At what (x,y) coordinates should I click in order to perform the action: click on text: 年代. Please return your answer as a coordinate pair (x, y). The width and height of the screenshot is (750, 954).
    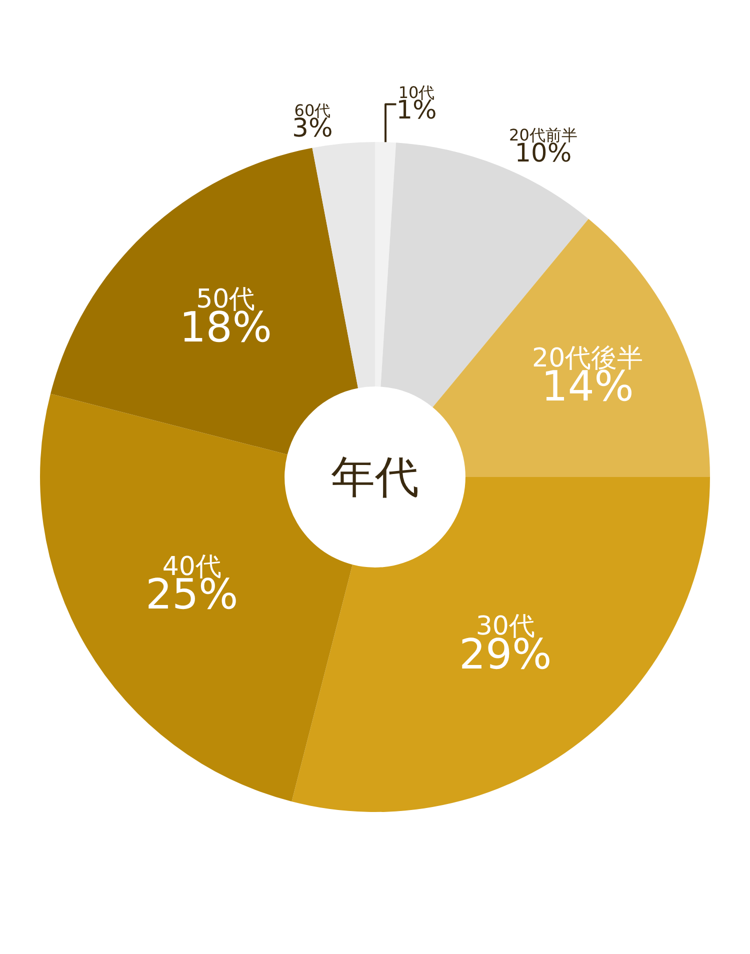
    Looking at the image, I should click on (375, 477).